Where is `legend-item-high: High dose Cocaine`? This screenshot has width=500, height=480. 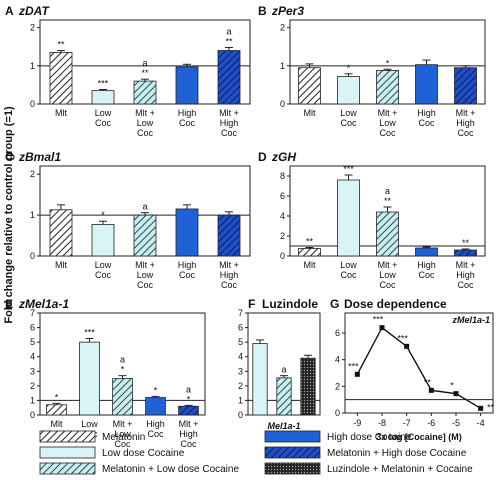
legend-item-high: High dose Cocaine is located at coordinates (338, 436).